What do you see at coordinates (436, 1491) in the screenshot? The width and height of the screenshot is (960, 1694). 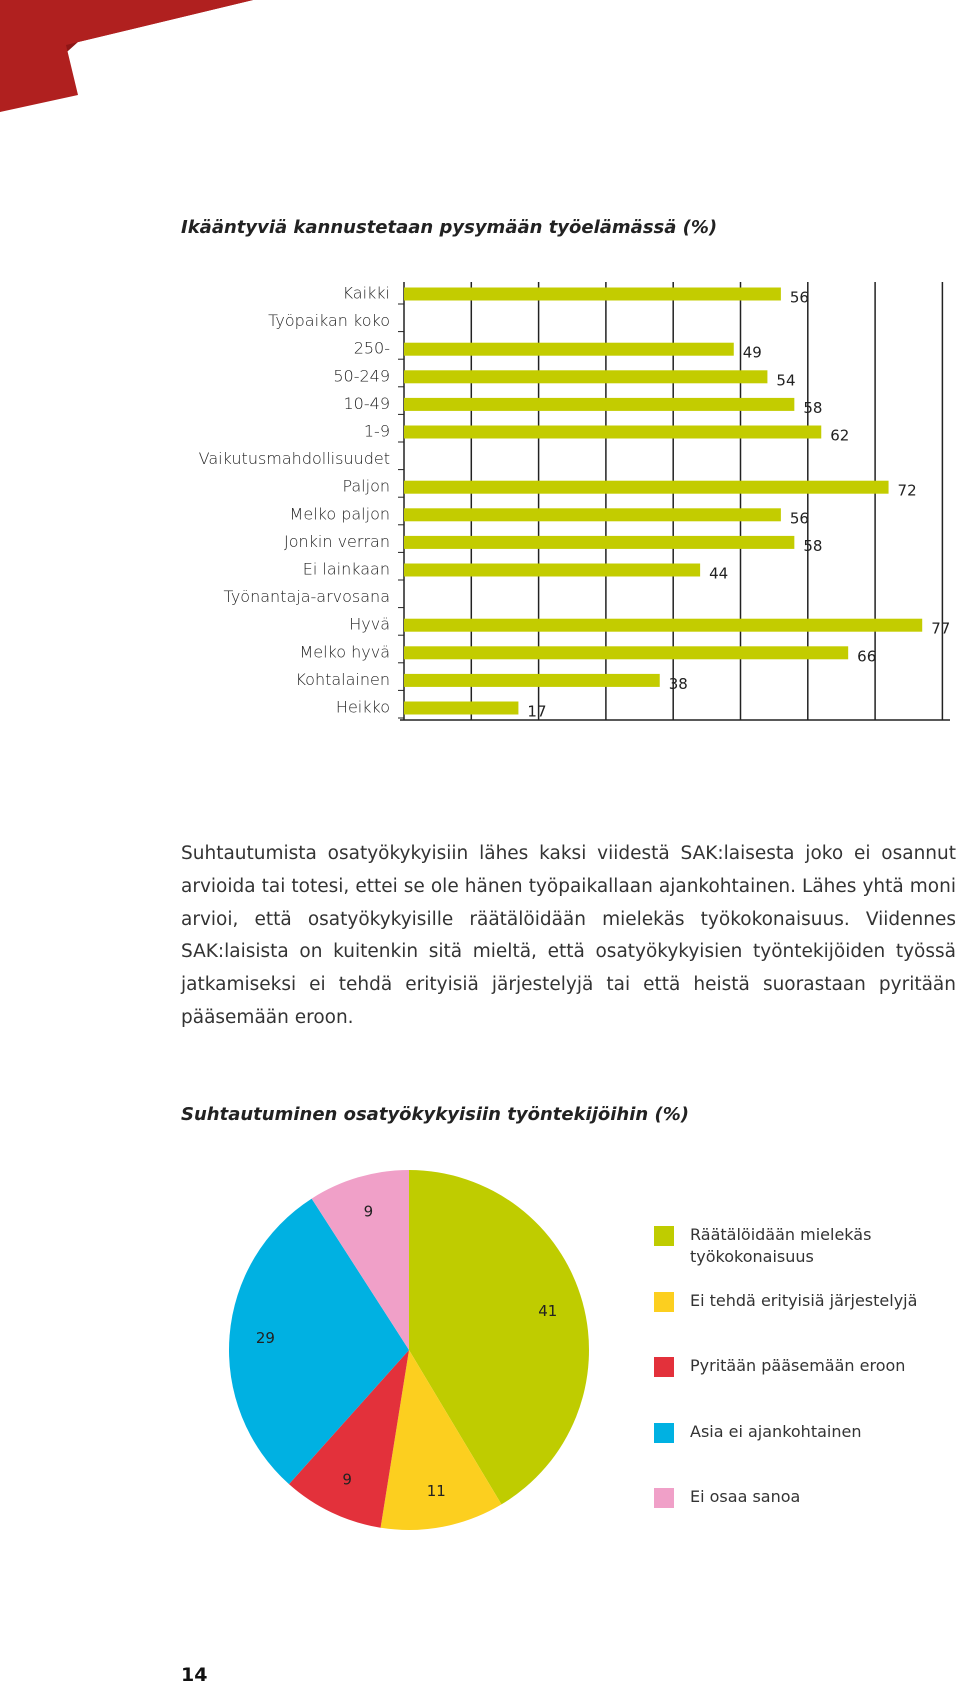 I see `slice-label: 11` at bounding box center [436, 1491].